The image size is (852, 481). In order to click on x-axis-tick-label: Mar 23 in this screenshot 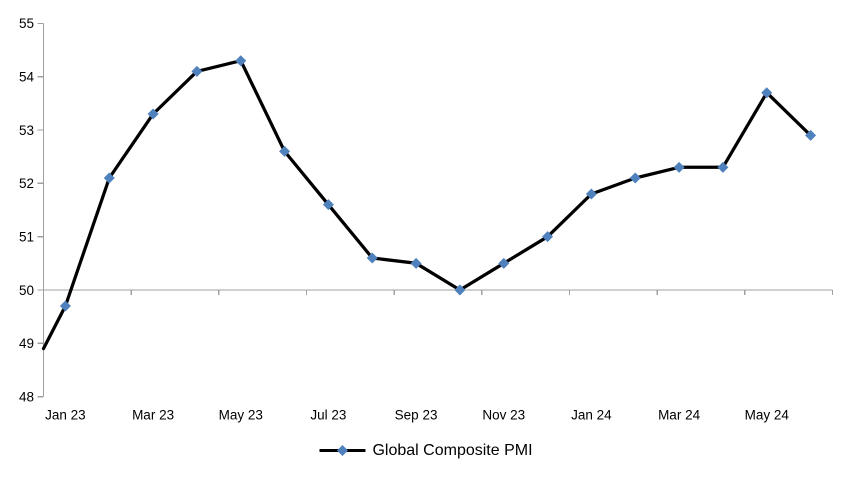, I will do `click(153, 415)`.